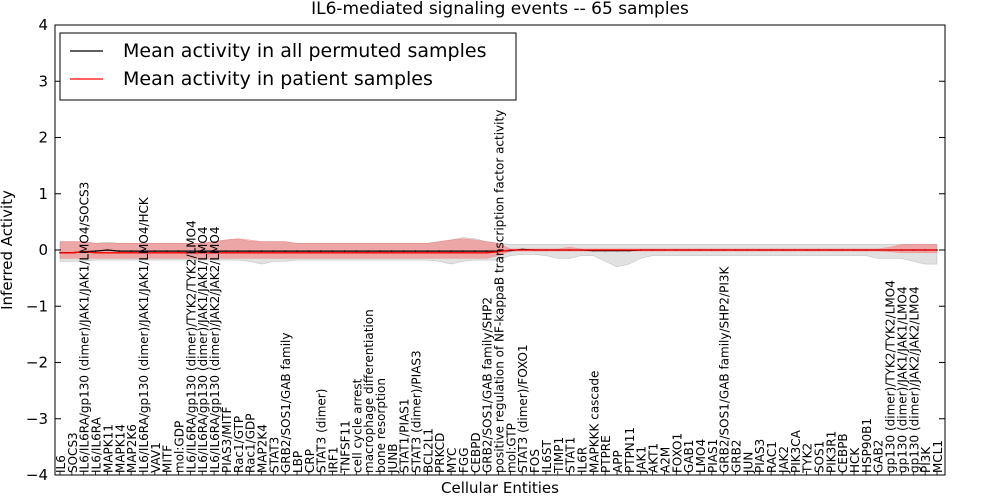 This screenshot has width=1000, height=500. What do you see at coordinates (43, 194) in the screenshot?
I see `y-tick-label: 1` at bounding box center [43, 194].